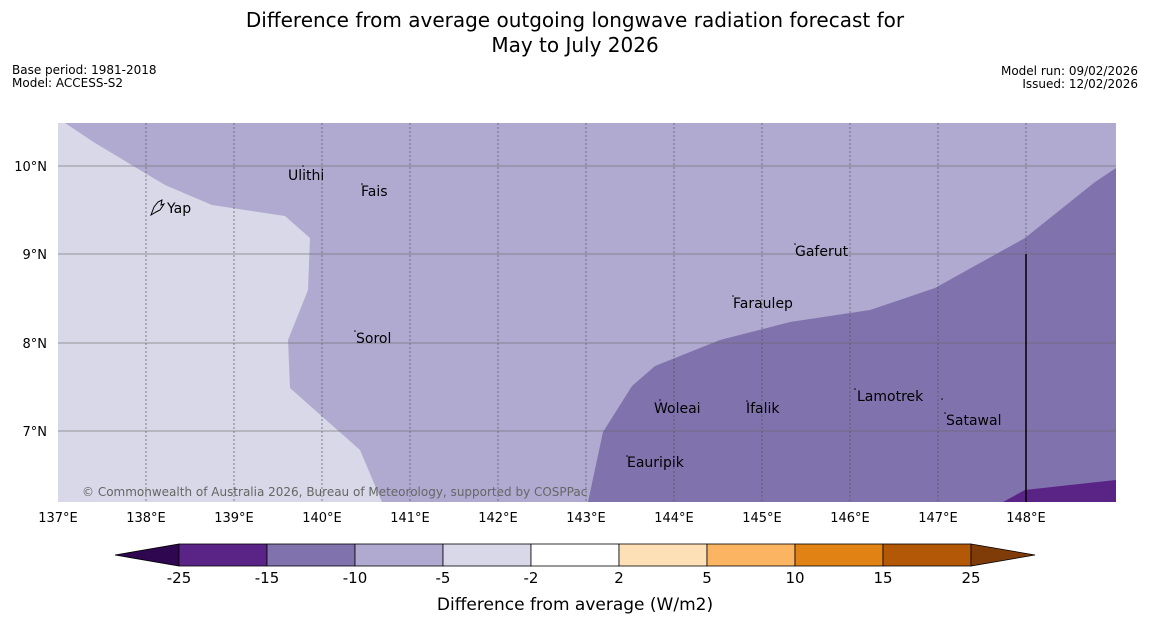  Describe the element at coordinates (674, 518) in the screenshot. I see `lon-label: 144°E` at that location.